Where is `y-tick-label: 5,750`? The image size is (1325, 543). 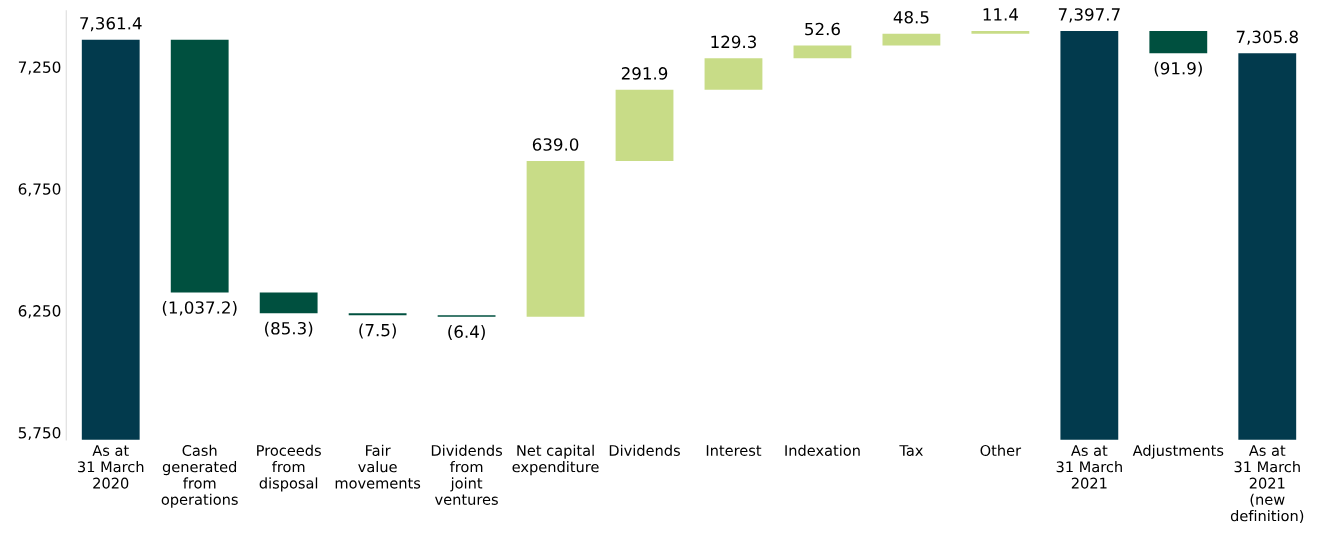 y-tick-label: 5,750 is located at coordinates (39, 433).